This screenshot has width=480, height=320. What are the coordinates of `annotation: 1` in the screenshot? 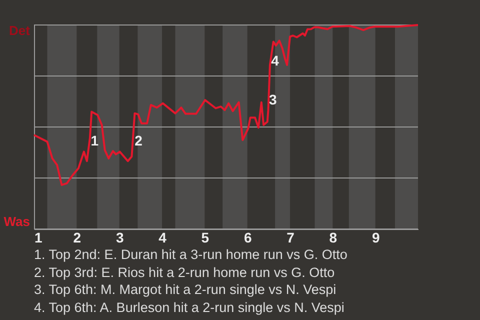 It's located at (94, 140).